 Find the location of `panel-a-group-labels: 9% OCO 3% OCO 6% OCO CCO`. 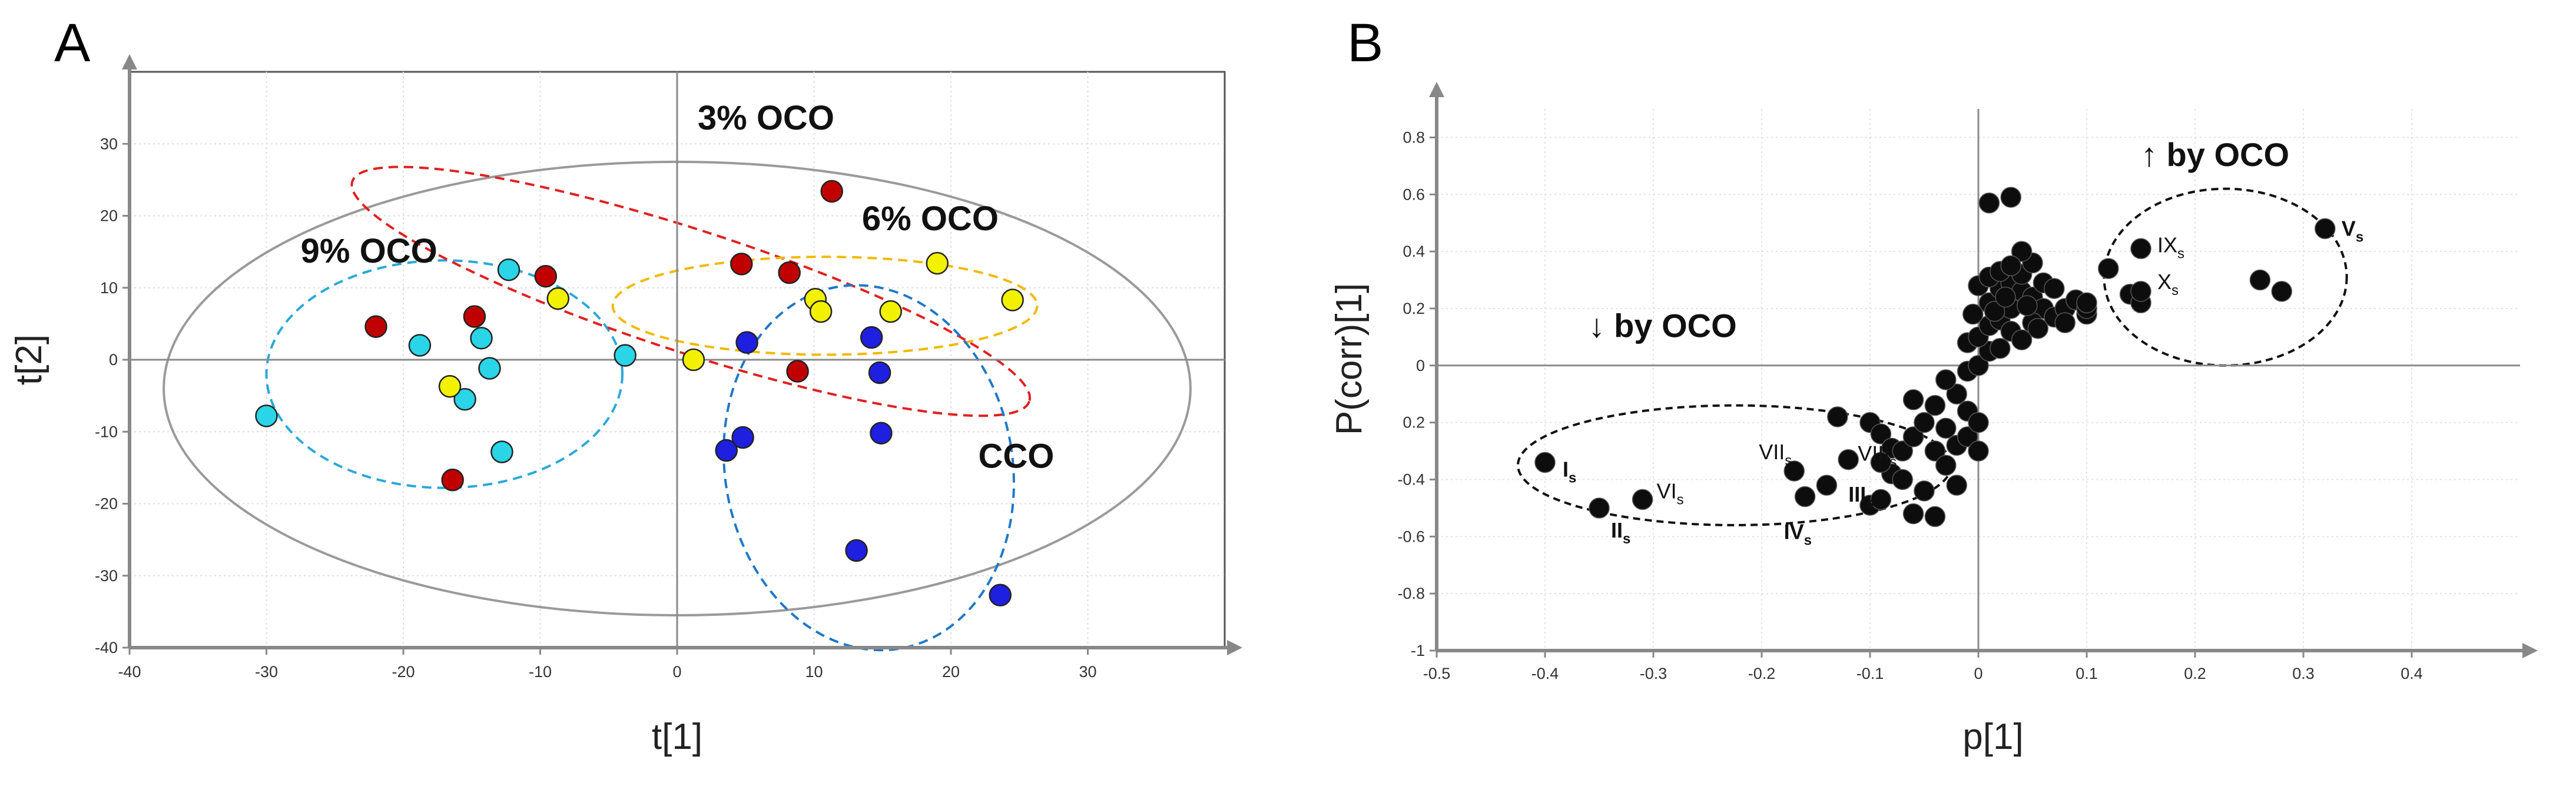

panel-a-group-labels: 9% OCO 3% OCO 6% OCO CCO is located at coordinates (678, 287).